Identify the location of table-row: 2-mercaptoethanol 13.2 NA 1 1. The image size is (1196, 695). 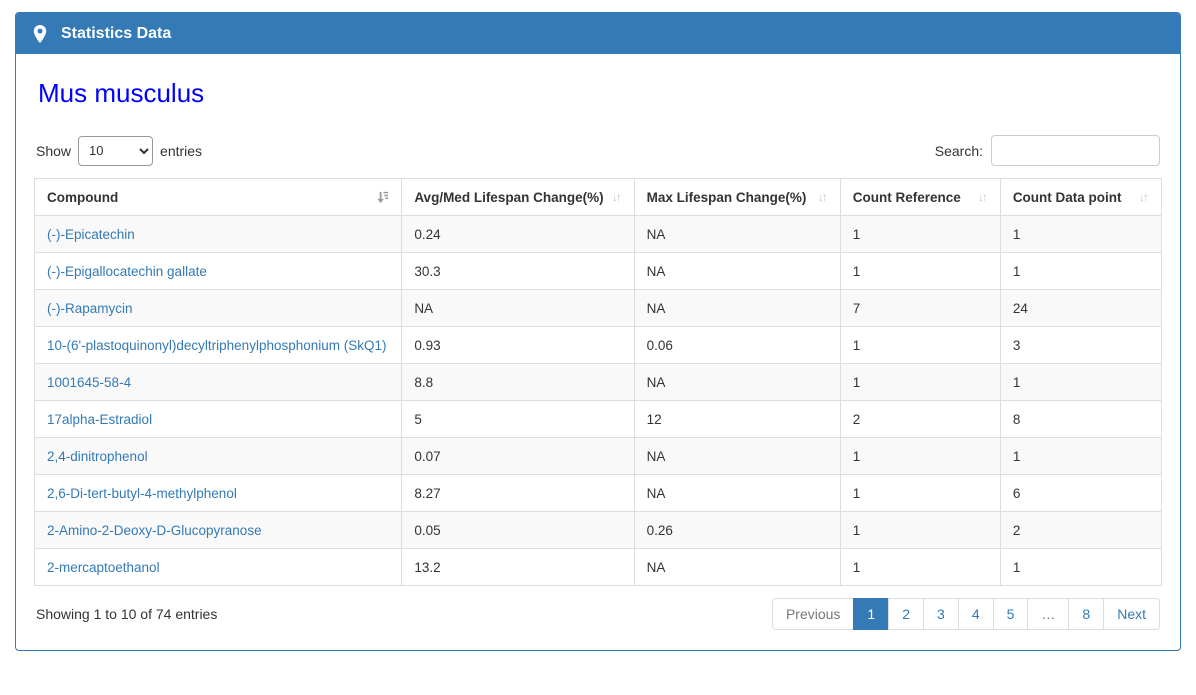
(598, 567).